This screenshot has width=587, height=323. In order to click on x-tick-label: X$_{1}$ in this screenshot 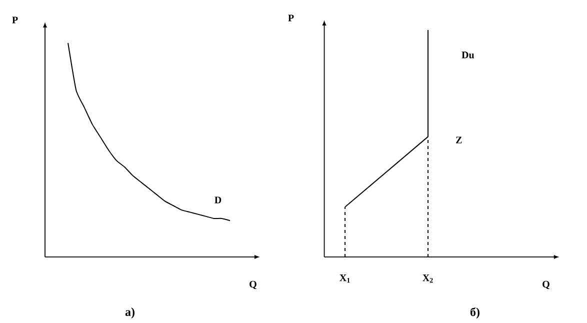, I will do `click(345, 278)`.